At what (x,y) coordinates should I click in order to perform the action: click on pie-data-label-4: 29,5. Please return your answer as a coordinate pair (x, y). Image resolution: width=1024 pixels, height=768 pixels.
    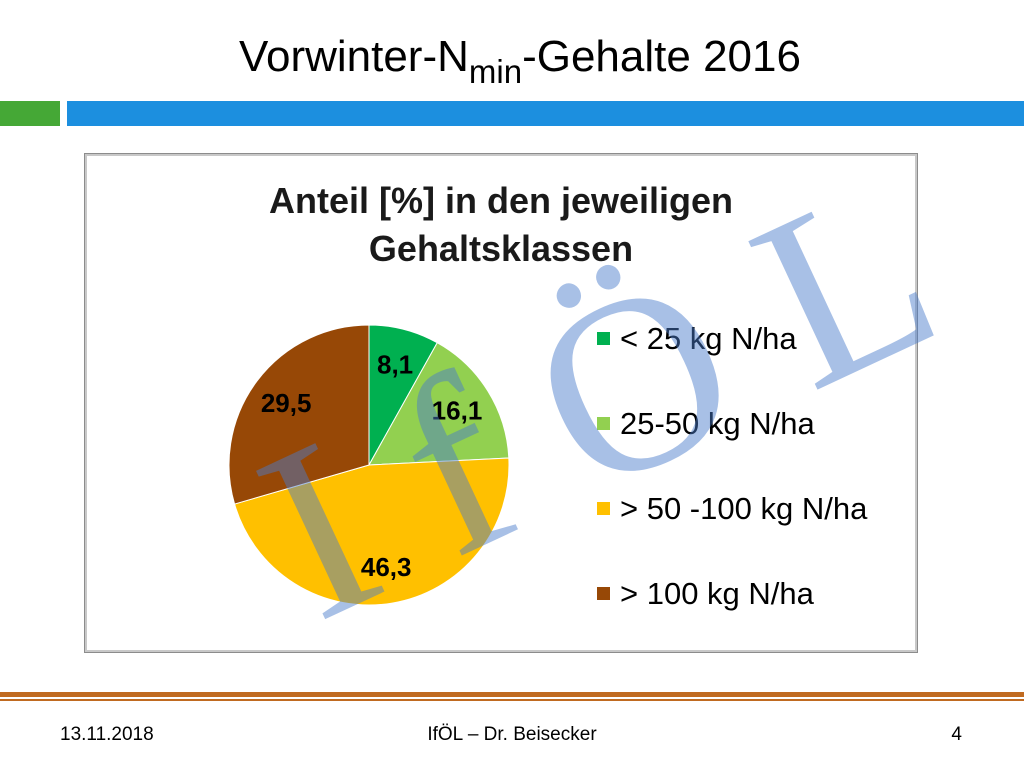
    Looking at the image, I should click on (286, 403).